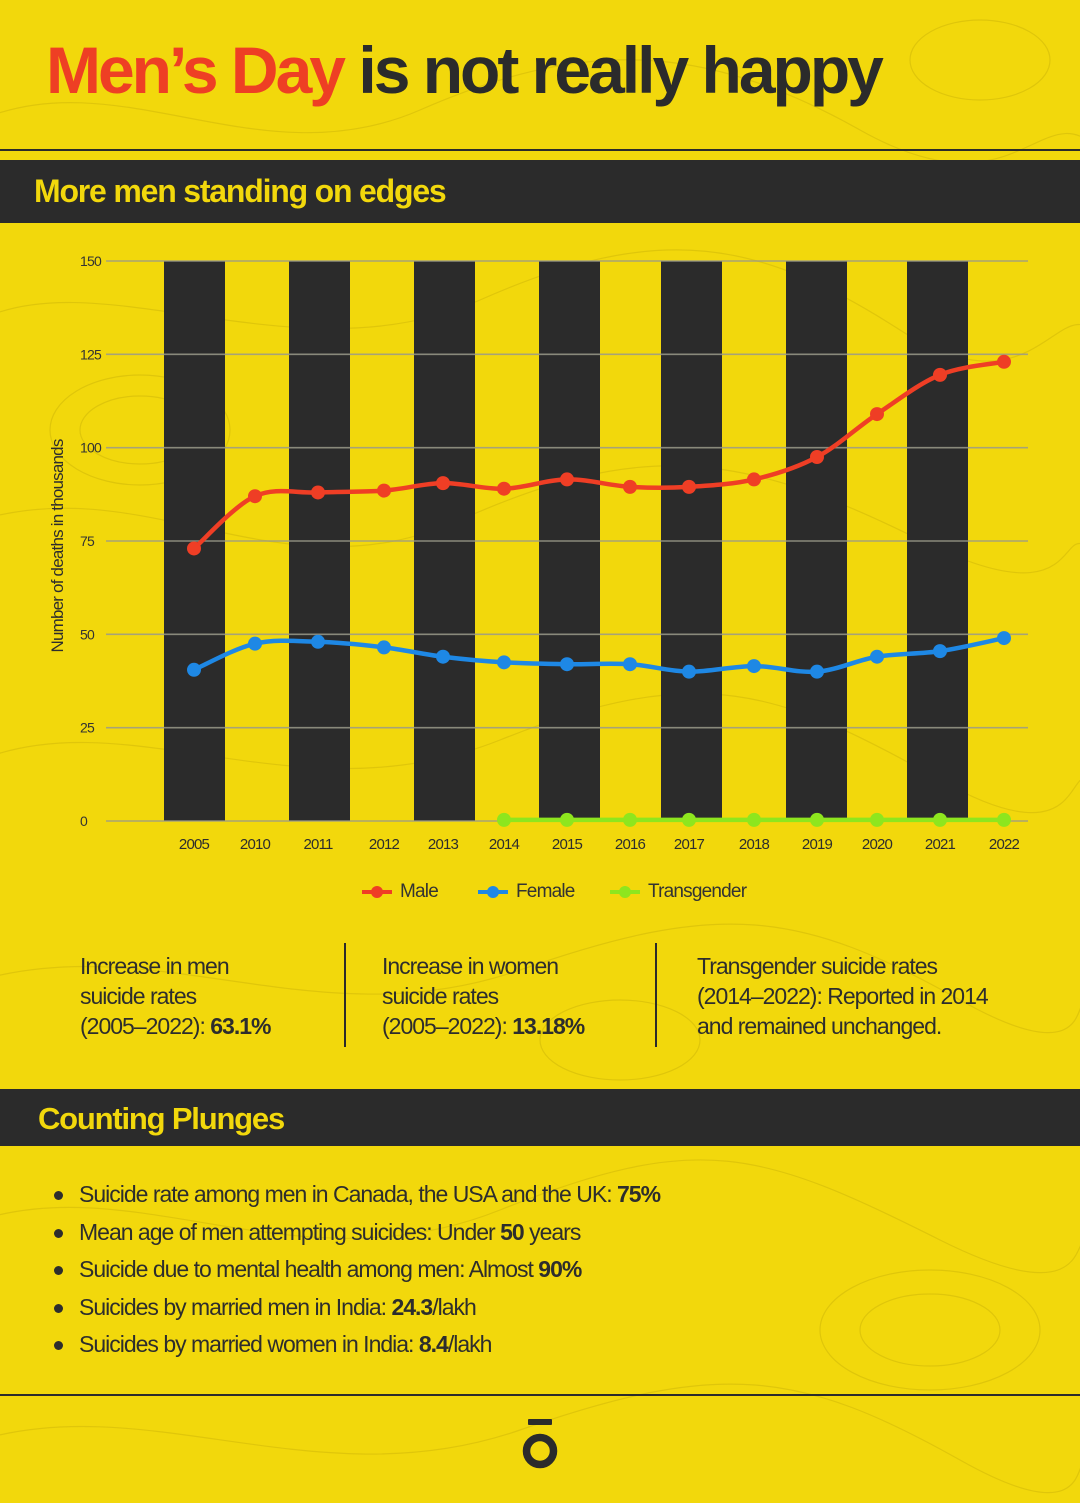 This screenshot has height=1503, width=1080. What do you see at coordinates (465, 70) in the screenshot?
I see `page-headline: Men’s Day is not really happy` at bounding box center [465, 70].